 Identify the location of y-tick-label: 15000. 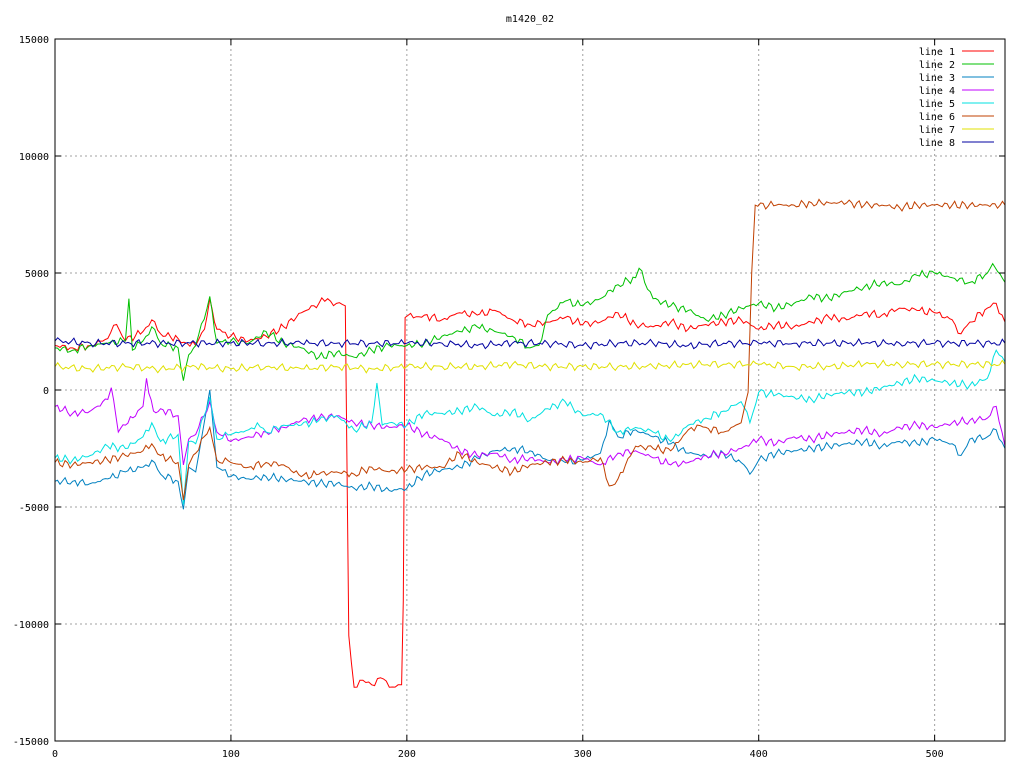
(34, 40).